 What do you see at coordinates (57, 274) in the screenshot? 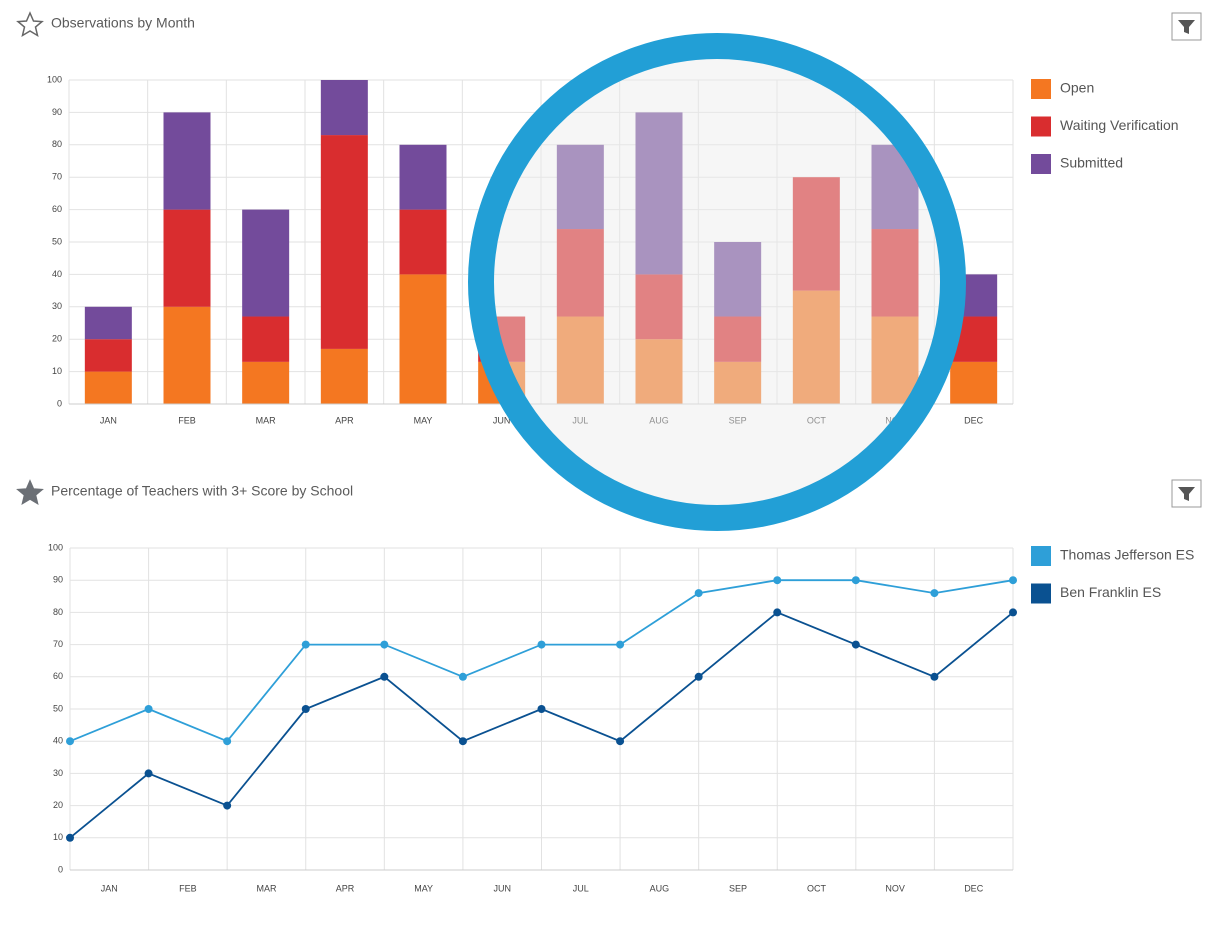
I see `y-tick-label: 40` at bounding box center [57, 274].